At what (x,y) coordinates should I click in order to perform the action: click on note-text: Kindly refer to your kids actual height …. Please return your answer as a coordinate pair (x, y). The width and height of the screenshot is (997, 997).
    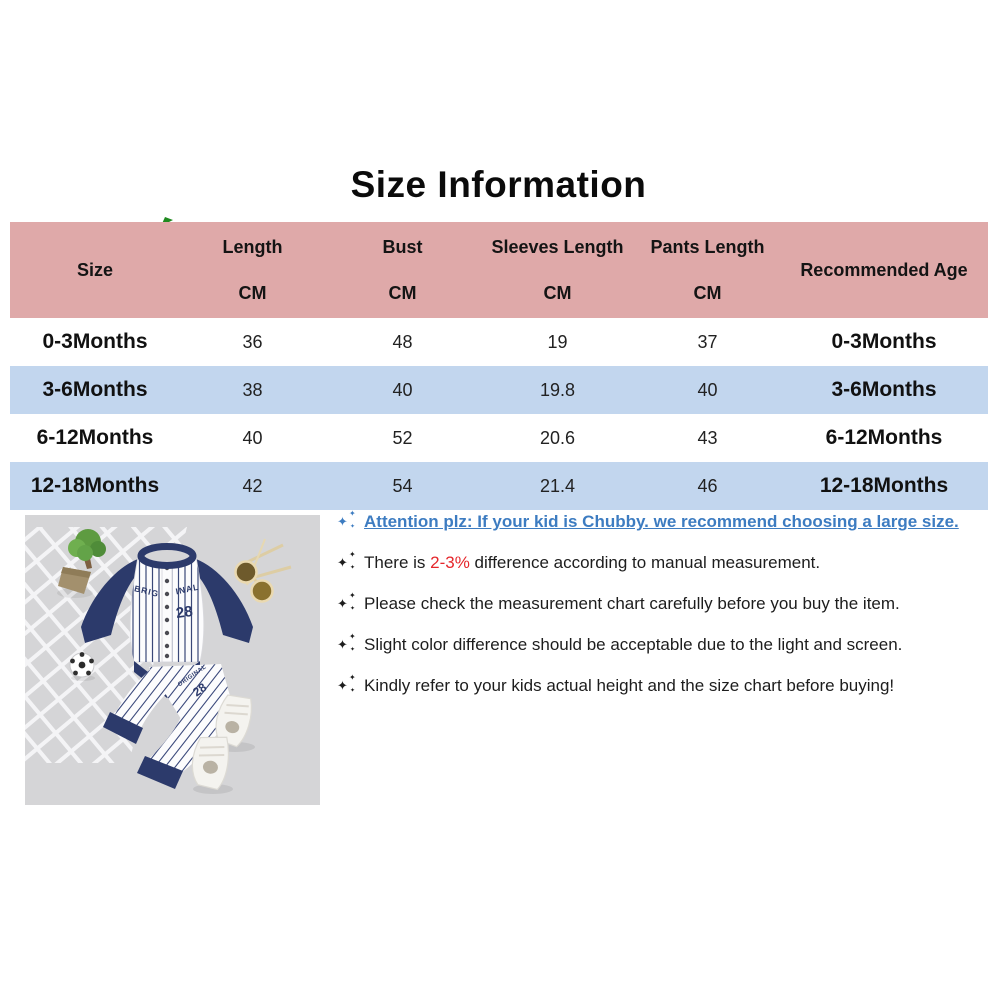
    Looking at the image, I should click on (629, 685).